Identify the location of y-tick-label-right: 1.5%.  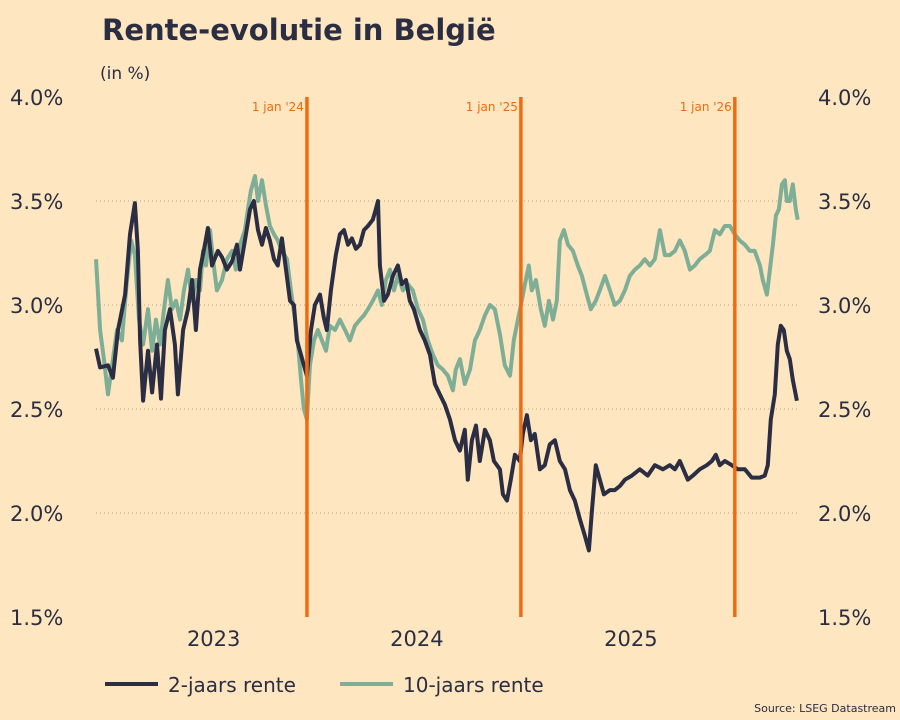
(844, 618).